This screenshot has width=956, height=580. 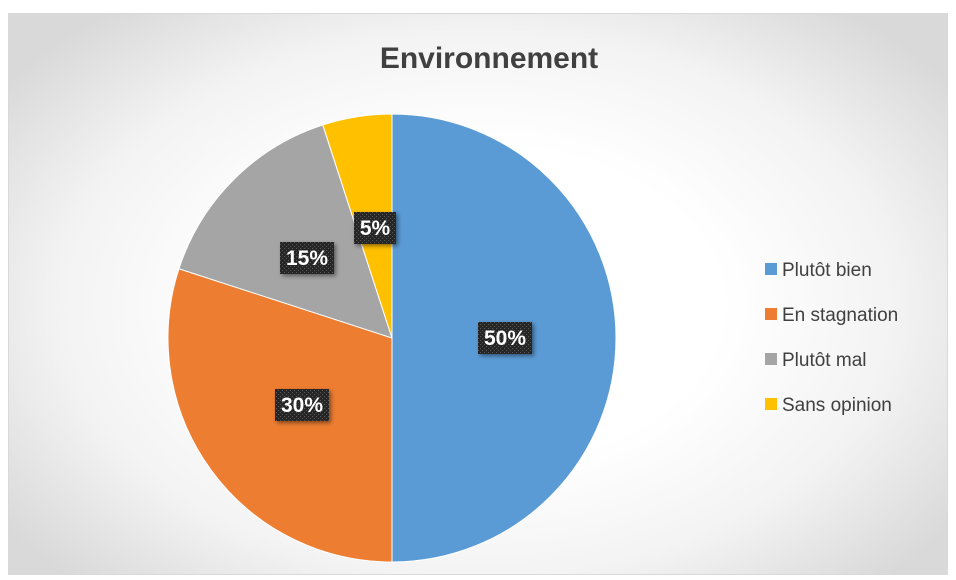 I want to click on data-label-text: 50%, so click(x=505, y=338).